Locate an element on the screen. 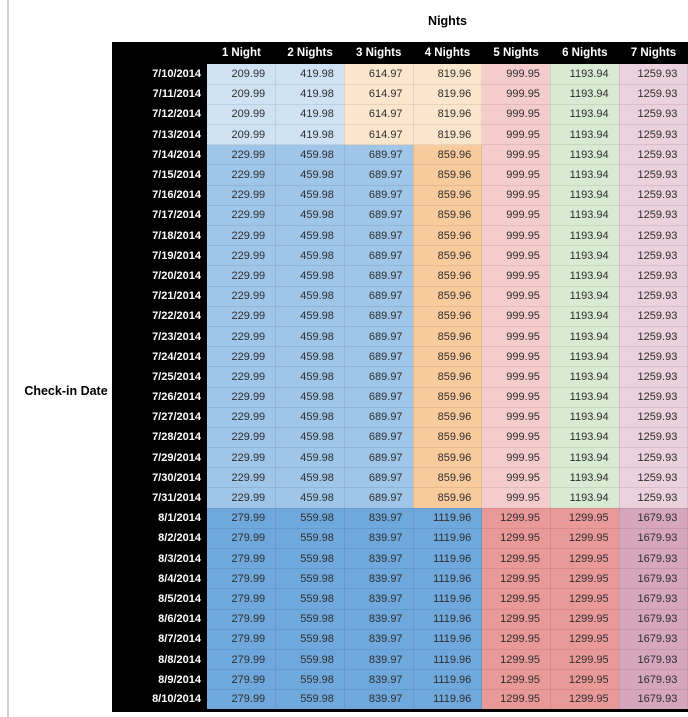 The image size is (688, 717). row-header-date: 8/5/2014 is located at coordinates (159, 599).